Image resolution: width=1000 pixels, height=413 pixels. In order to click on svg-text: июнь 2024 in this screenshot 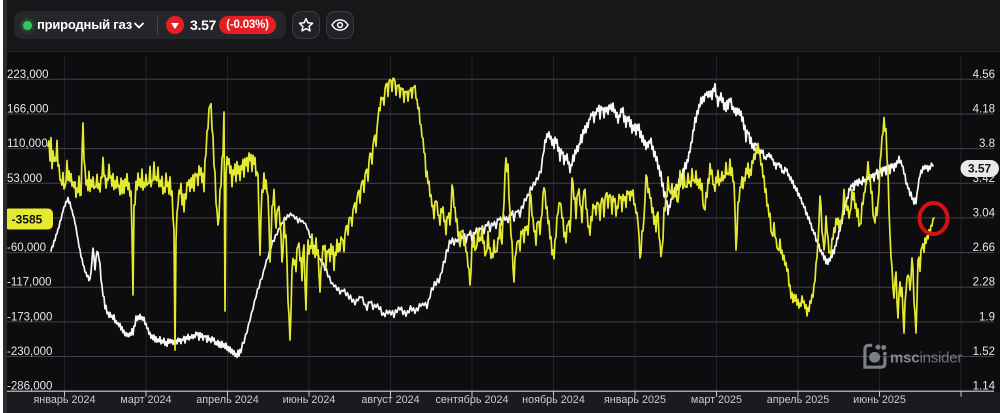, I will do `click(309, 400)`.